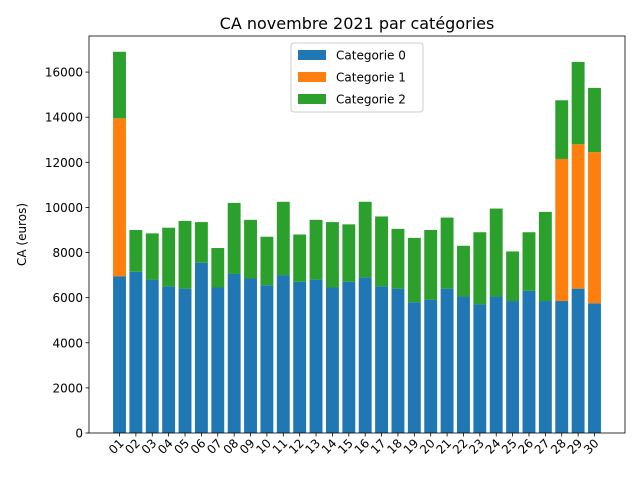 Image resolution: width=640 pixels, height=480 pixels. Describe the element at coordinates (67, 298) in the screenshot. I see `y-tick-label-6000: 6000` at that location.